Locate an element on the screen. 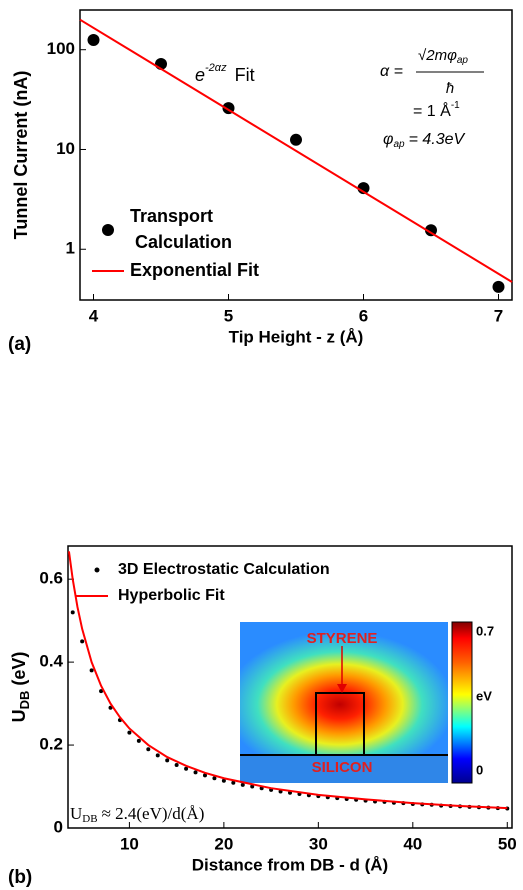 The height and width of the screenshot is (890, 523). y-tick-label: 0.6 is located at coordinates (51, 578).